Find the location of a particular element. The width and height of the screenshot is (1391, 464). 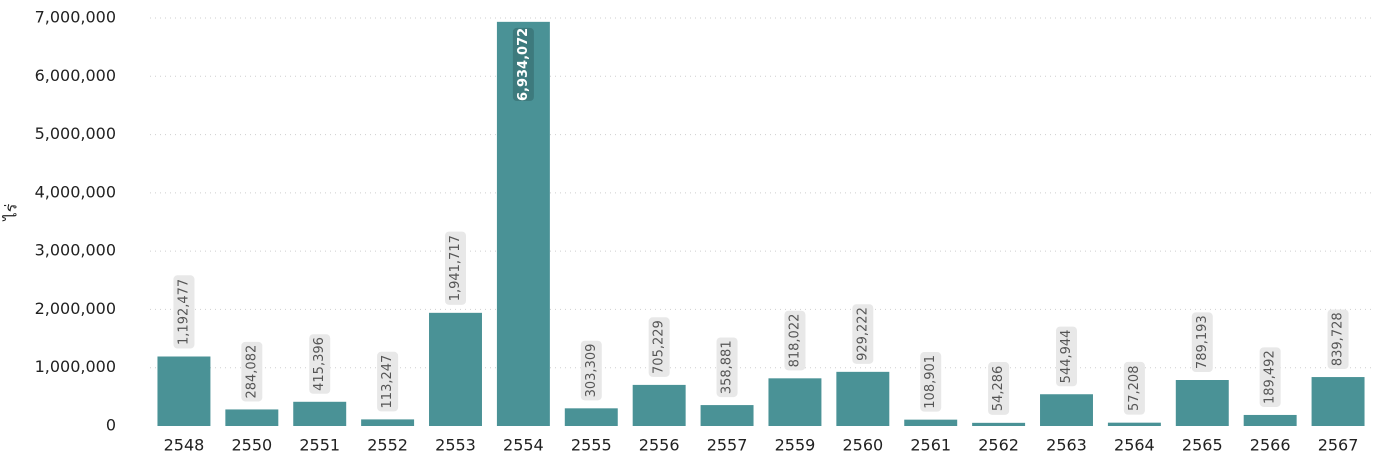

x-tick-label: 2553 is located at coordinates (455, 445).